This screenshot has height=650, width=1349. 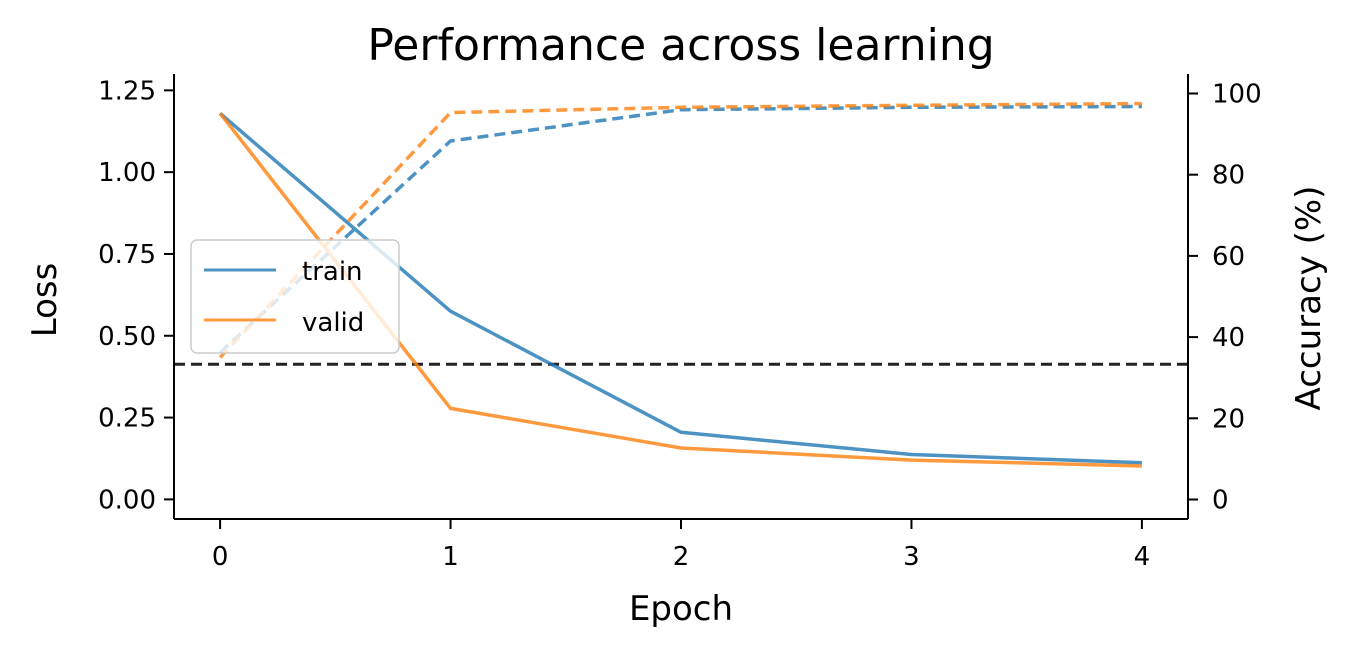 I want to click on x-tick-label: 3, so click(x=911, y=557).